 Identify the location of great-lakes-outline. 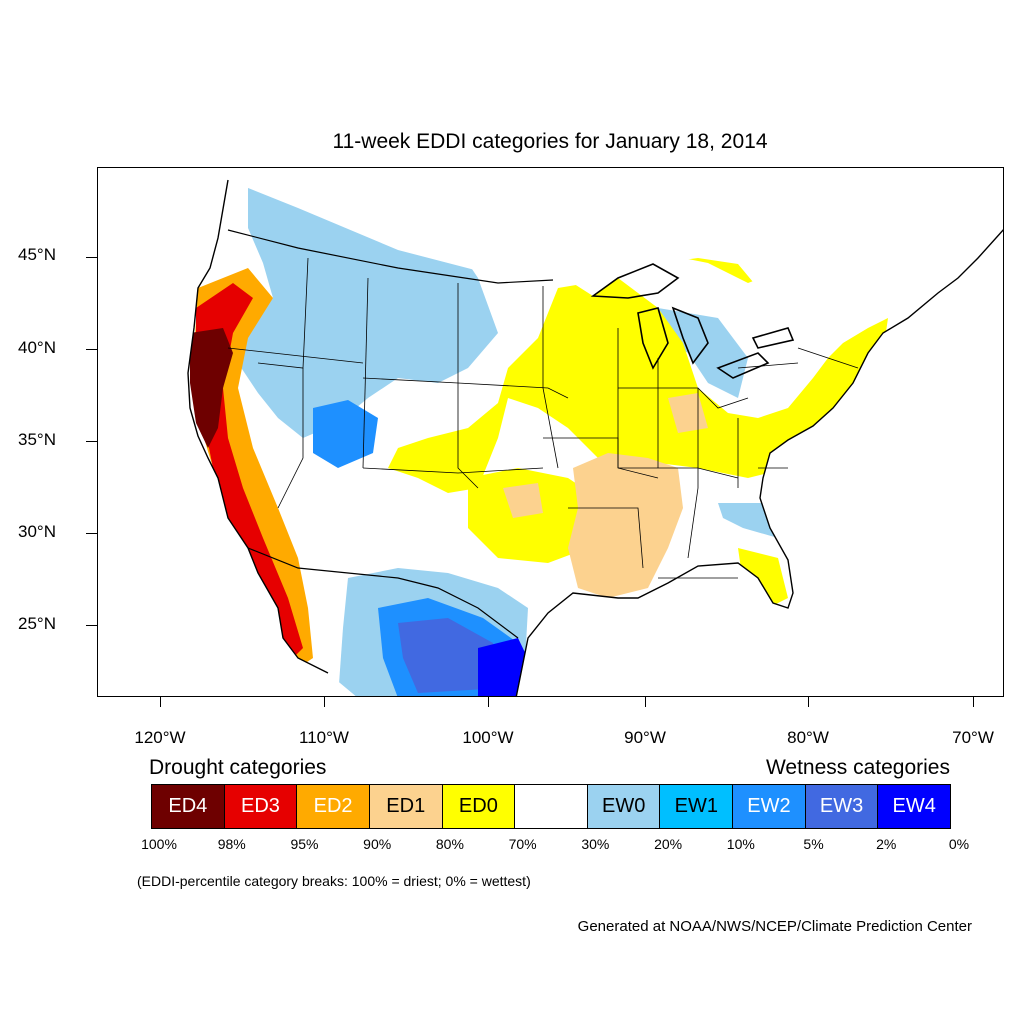
(692, 321).